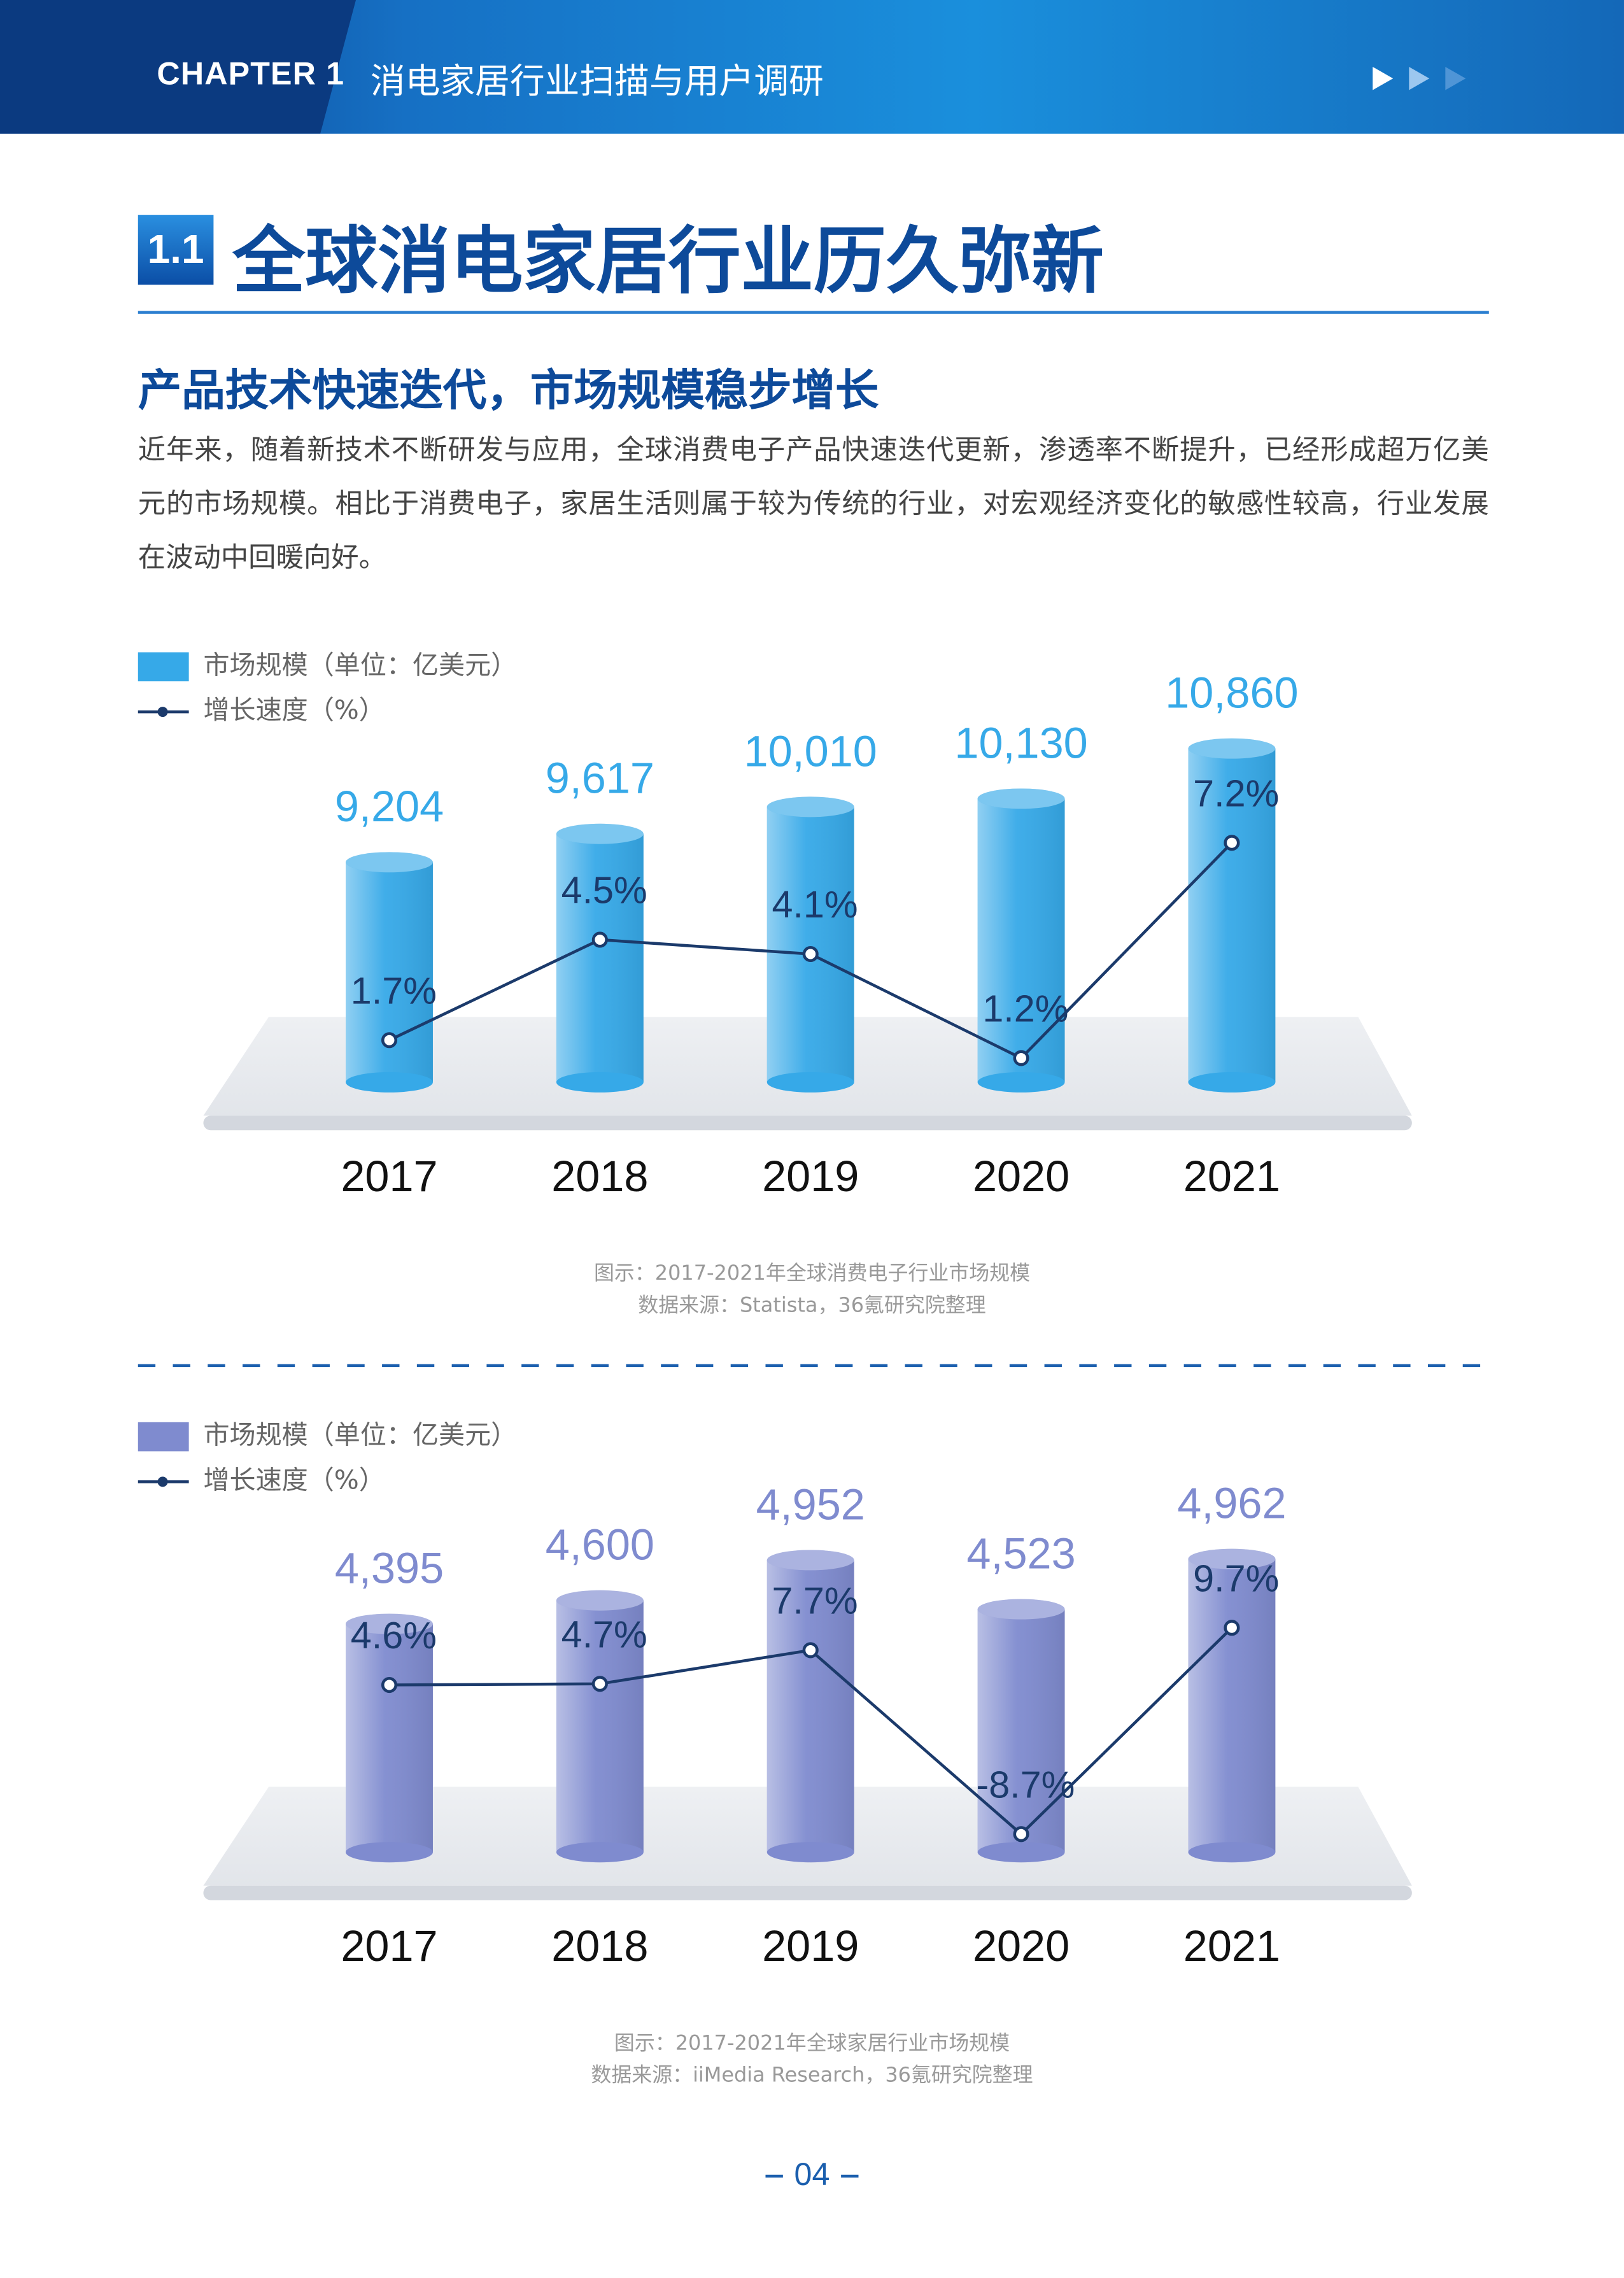 The image size is (1624, 2278). Describe the element at coordinates (812, 2042) in the screenshot. I see `chart-caption: 图示：2017-2021年全球家居行业市场规模` at that location.